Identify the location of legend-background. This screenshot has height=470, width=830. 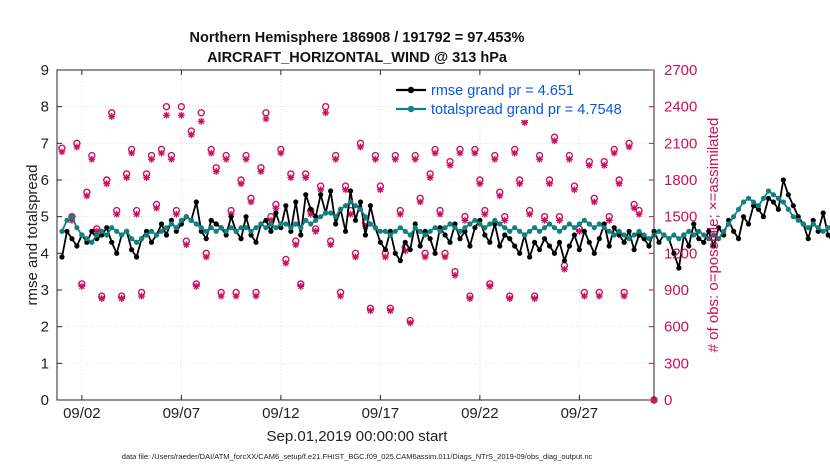
(520, 99).